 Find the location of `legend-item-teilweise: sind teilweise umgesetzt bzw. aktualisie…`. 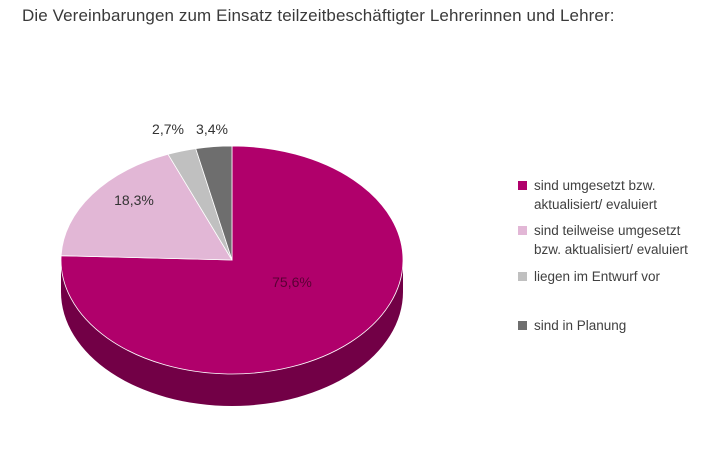

legend-item-teilweise: sind teilweise umgesetzt bzw. aktualisie… is located at coordinates (608, 240).